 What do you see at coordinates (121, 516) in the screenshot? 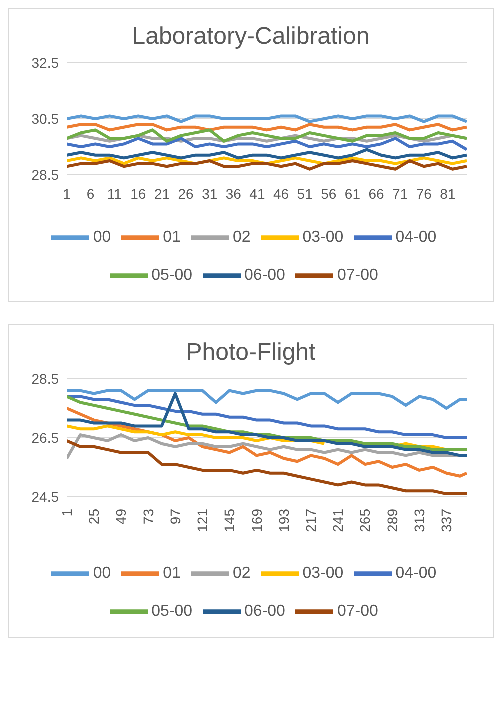
I see `x-tick-label: 49` at bounding box center [121, 516].